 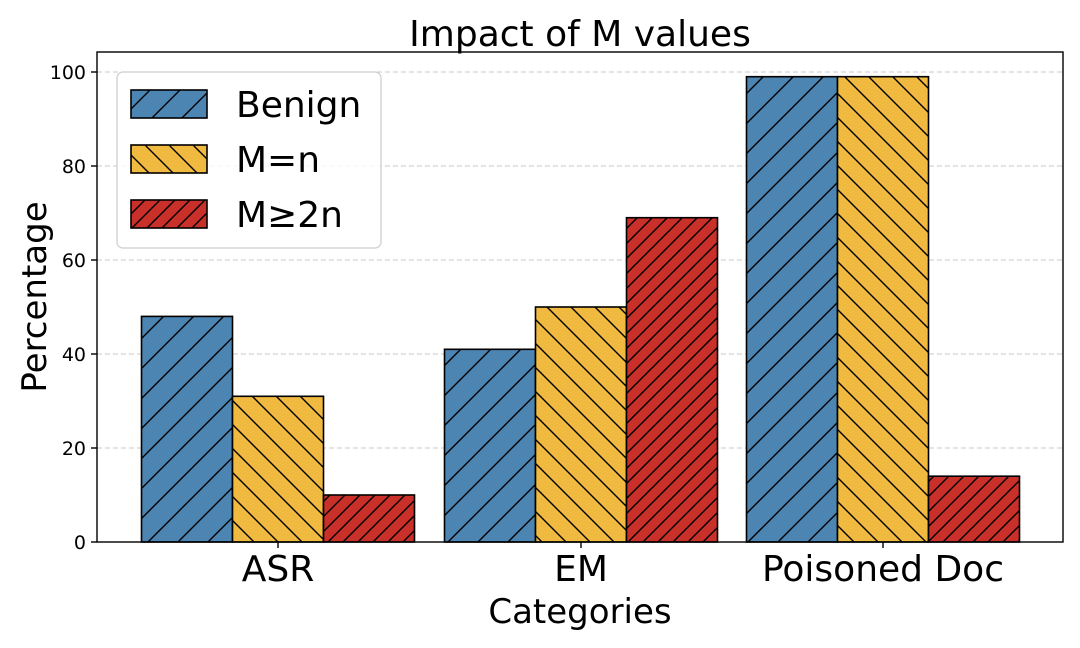 I want to click on chart-title: Impact of M values, so click(x=580, y=34).